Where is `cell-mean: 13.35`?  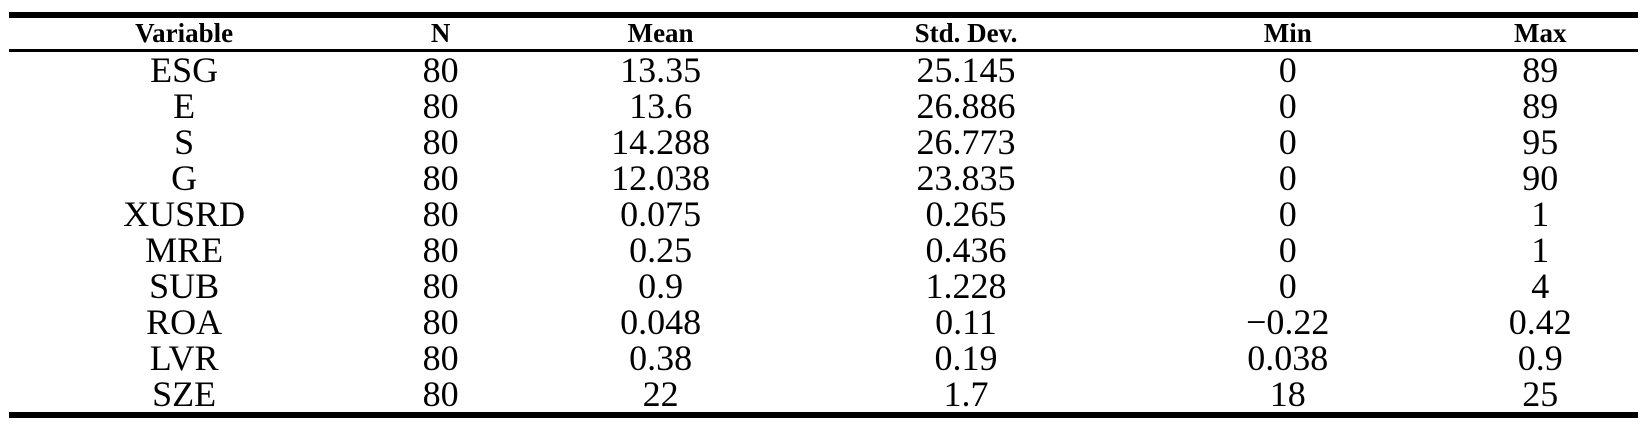
cell-mean: 13.35 is located at coordinates (661, 70).